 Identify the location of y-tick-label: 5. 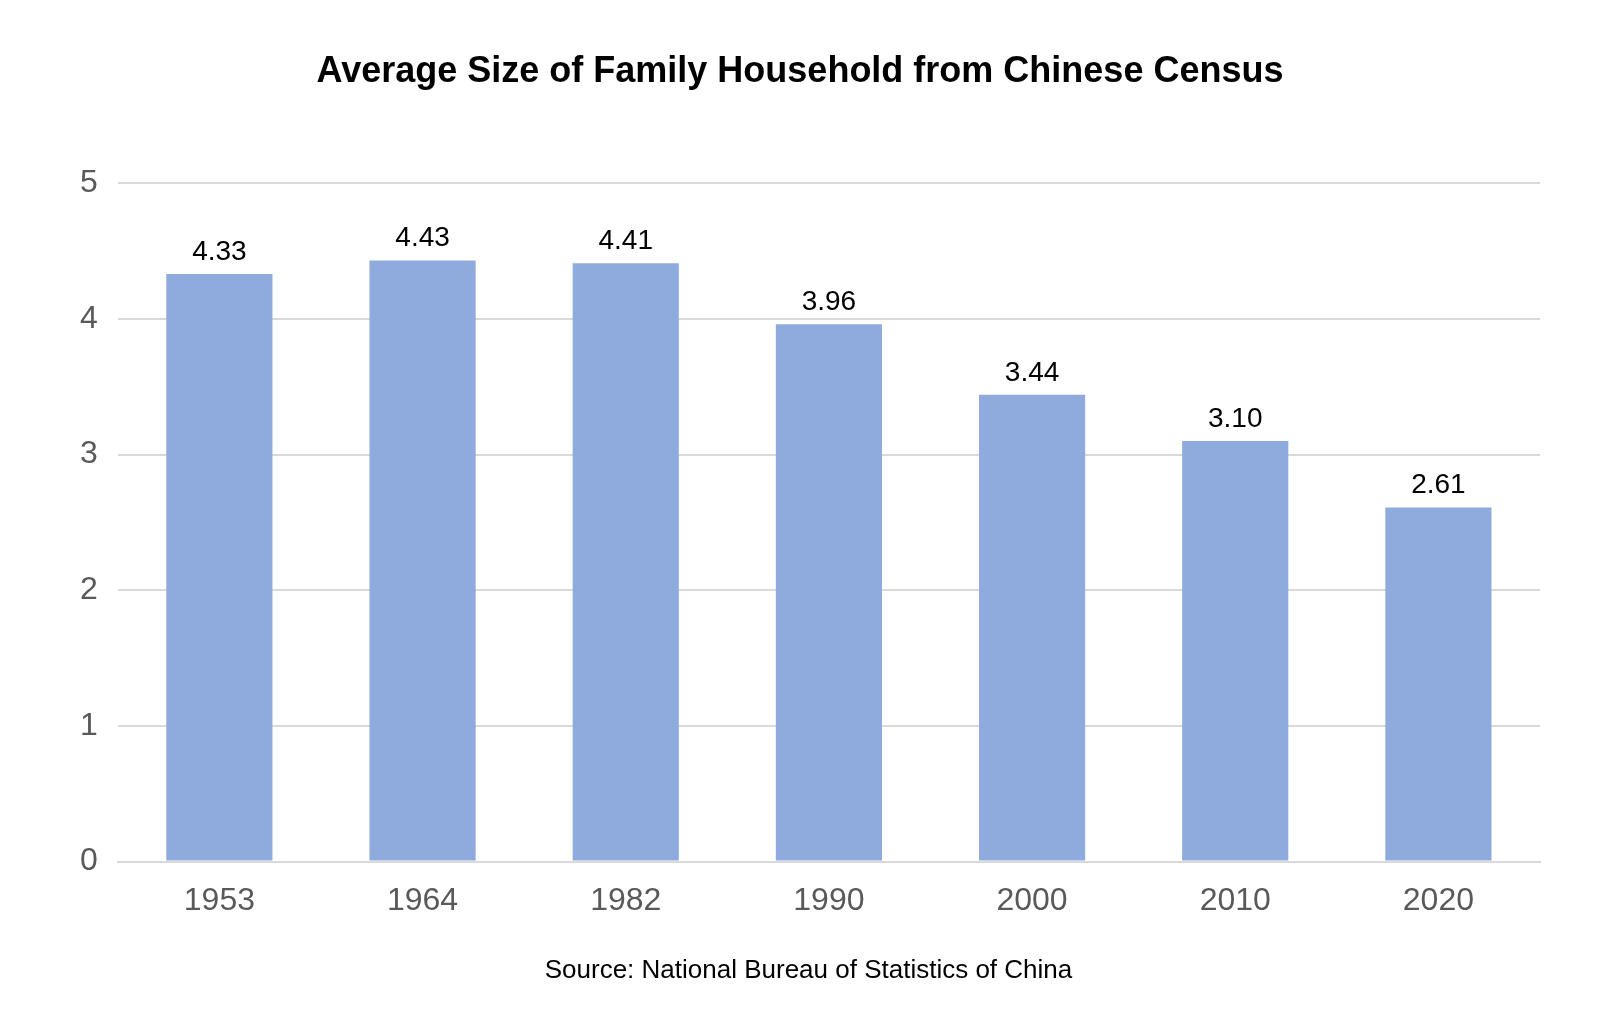
(89, 181).